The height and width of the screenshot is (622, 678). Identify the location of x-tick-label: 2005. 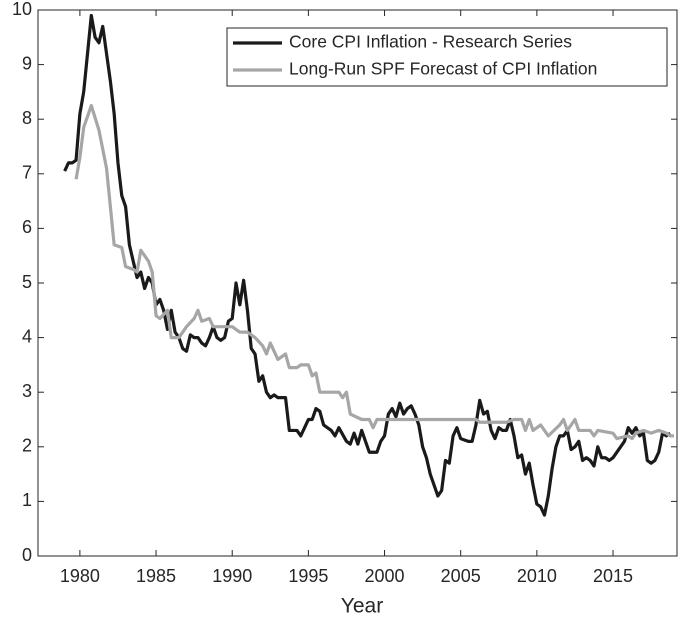
(461, 576).